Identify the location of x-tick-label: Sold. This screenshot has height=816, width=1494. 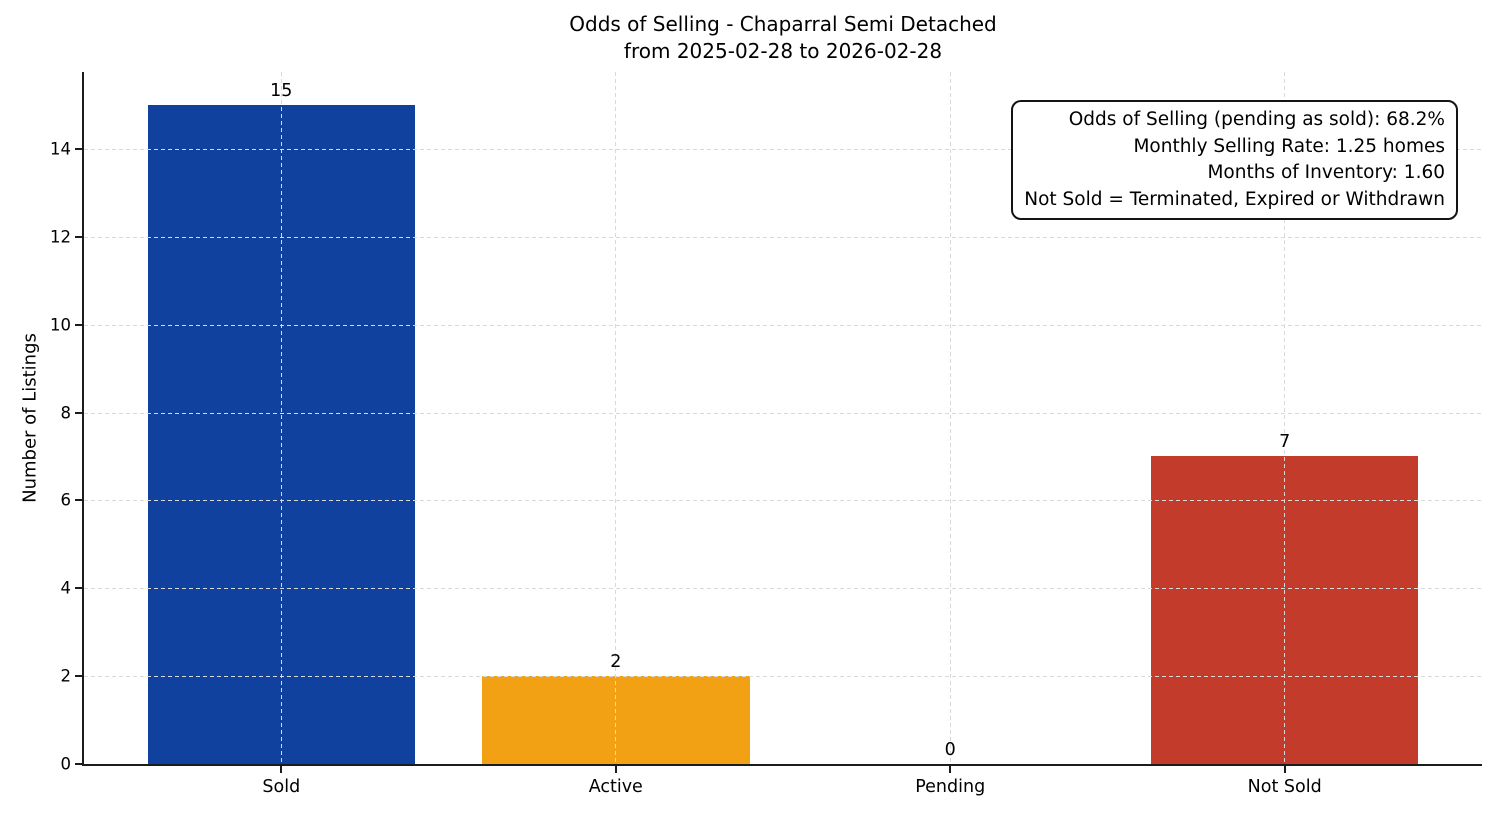
(281, 787).